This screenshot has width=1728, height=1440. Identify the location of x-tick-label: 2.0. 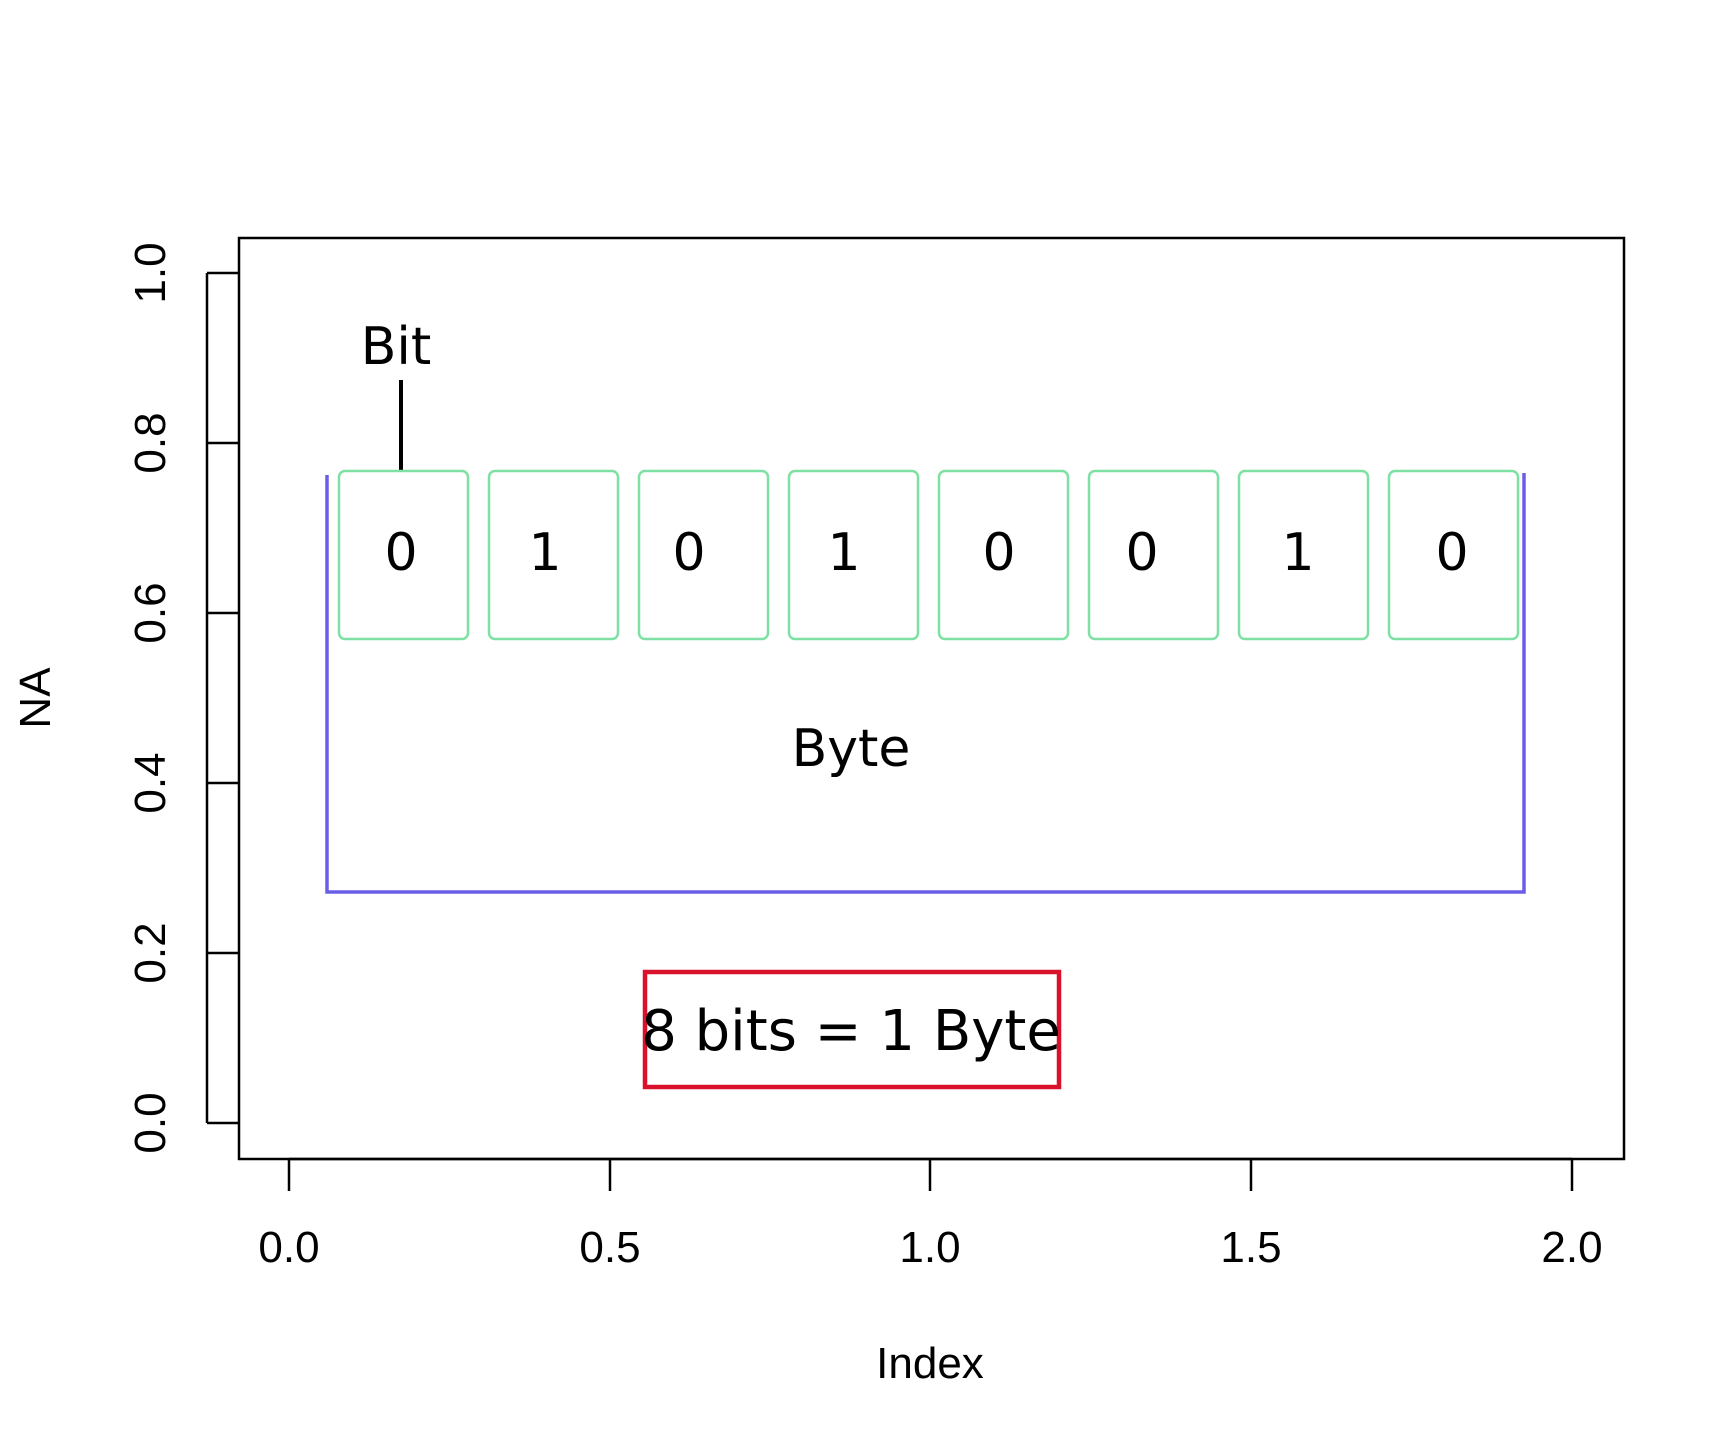
(1571, 1247).